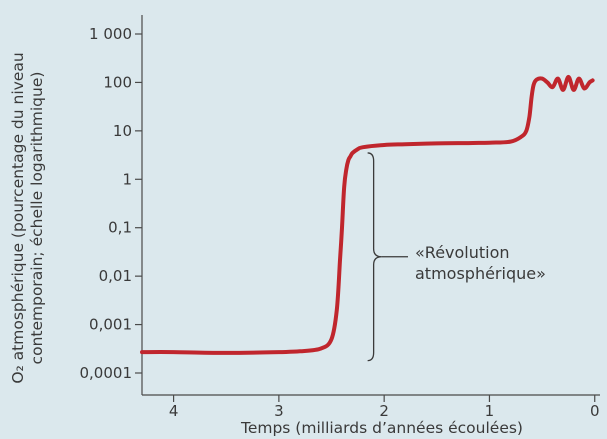  I want to click on y-tick-label: 0,0001, so click(106, 373).